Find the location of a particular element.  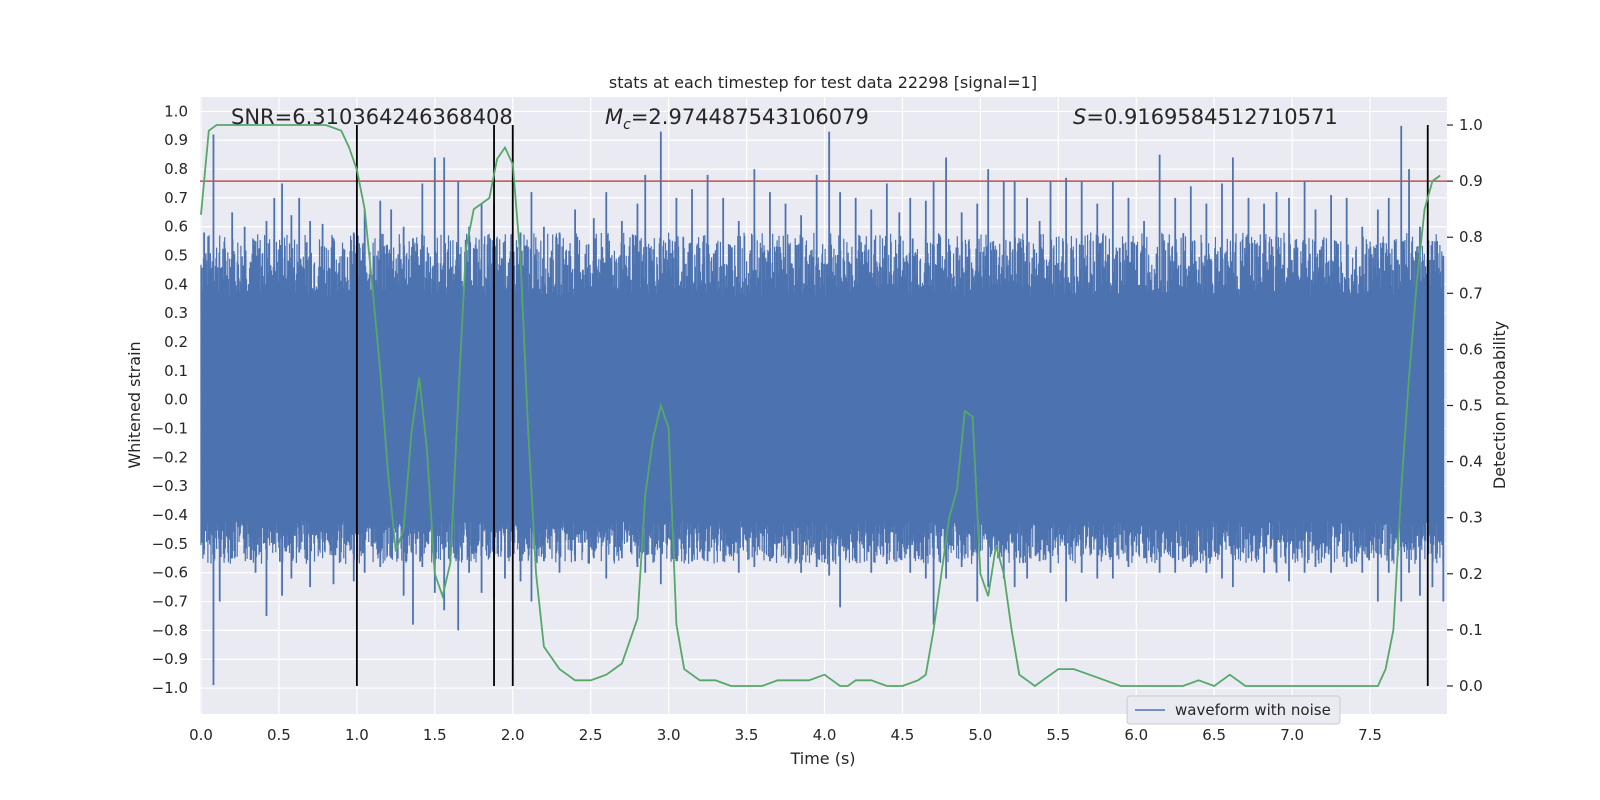

y-right-tick-label: 0.3 is located at coordinates (1471, 518).